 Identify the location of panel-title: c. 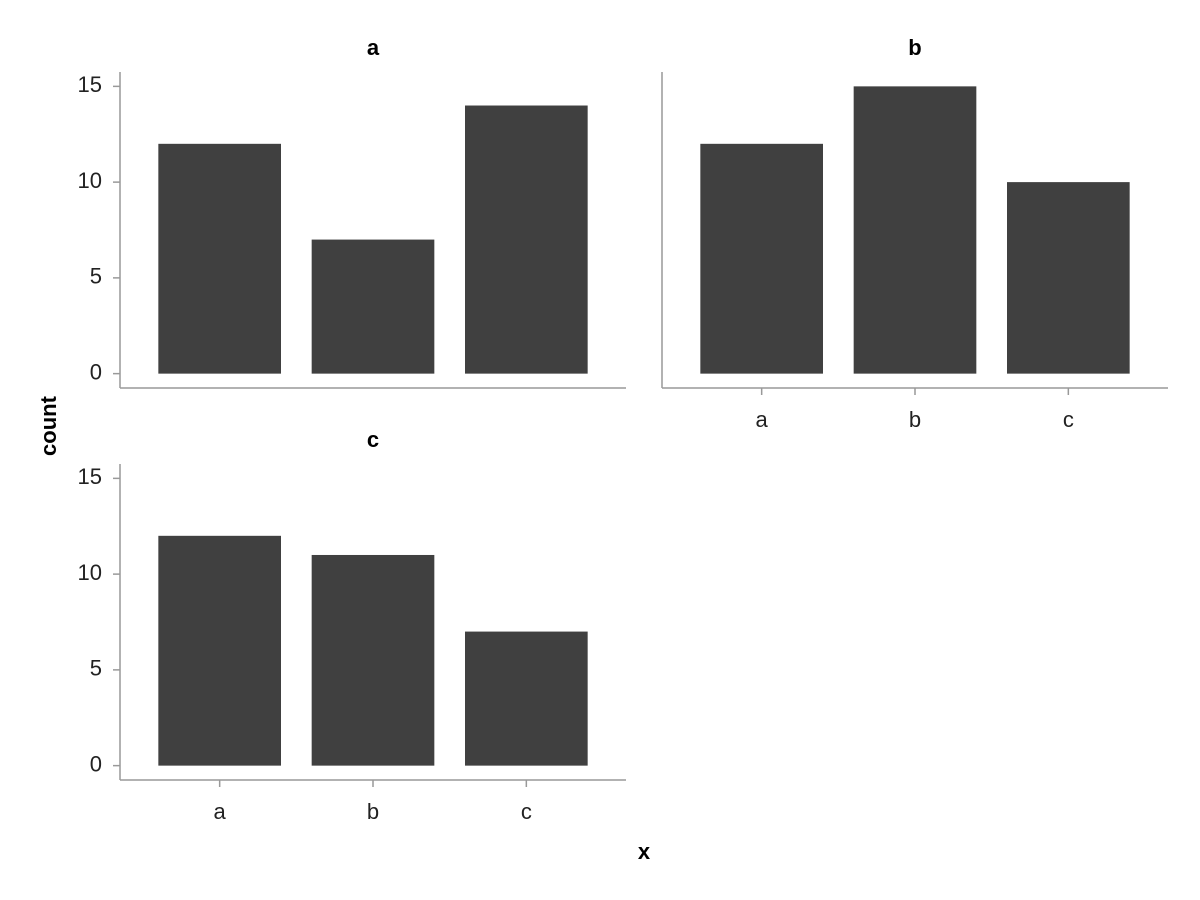
(373, 439).